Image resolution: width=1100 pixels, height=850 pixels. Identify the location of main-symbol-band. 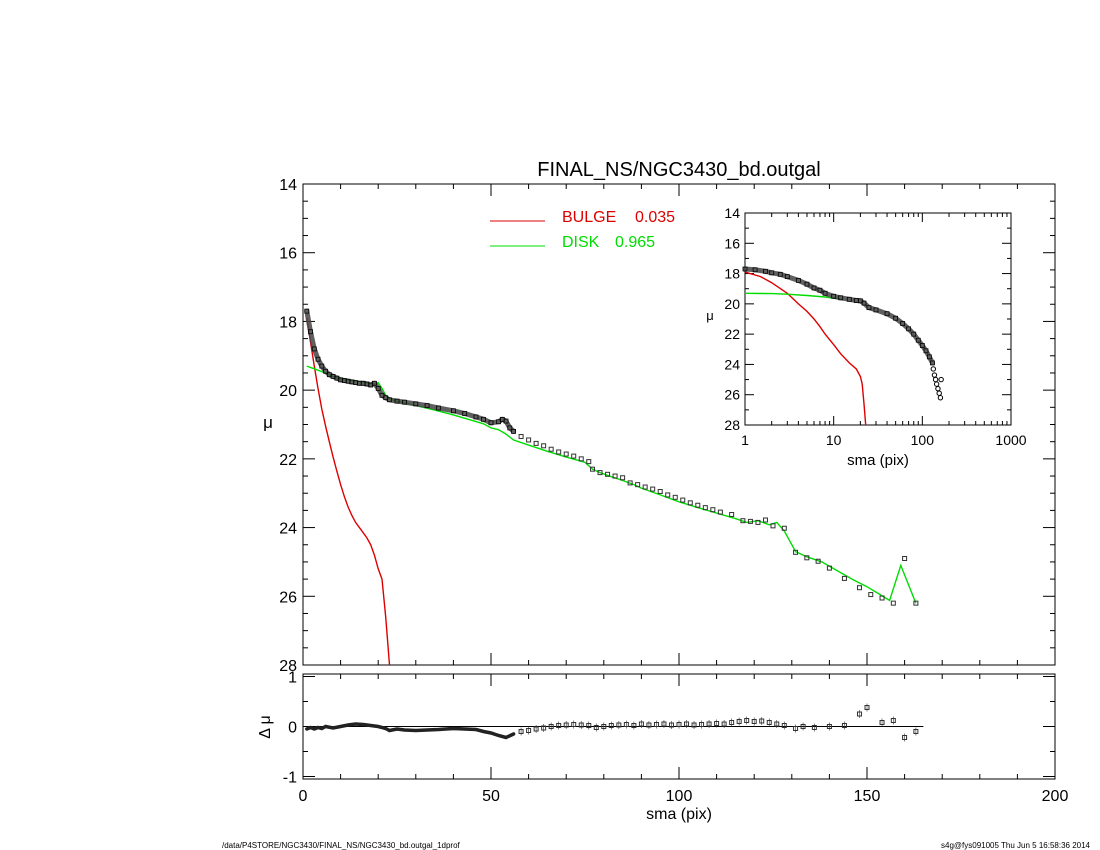
(410, 371).